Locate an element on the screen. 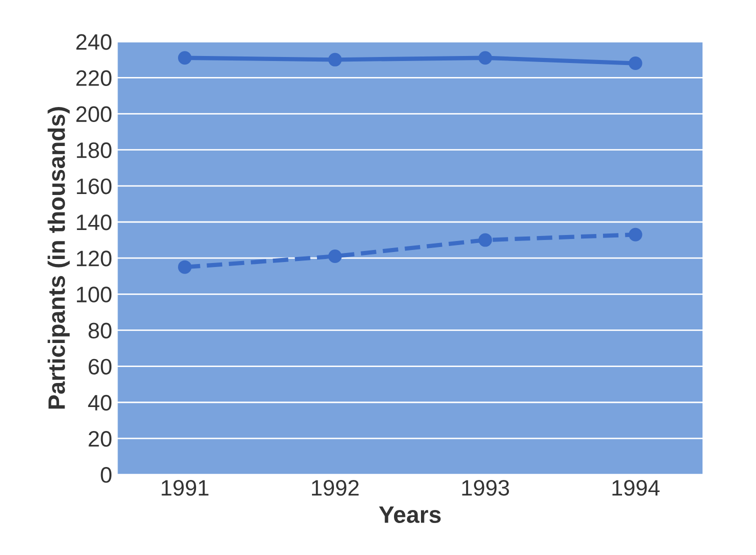 The height and width of the screenshot is (555, 756). y-axis-title: Participants (in thousands) is located at coordinates (59, 258).